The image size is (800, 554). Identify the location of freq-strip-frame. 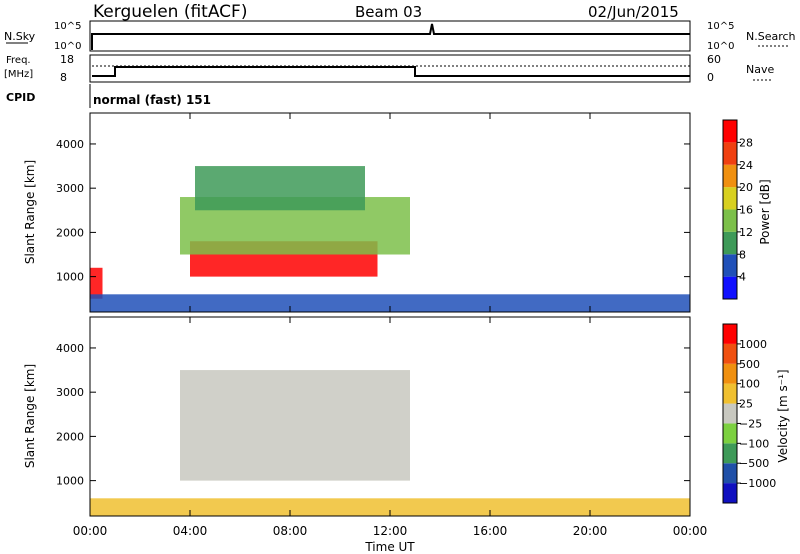
(390, 68).